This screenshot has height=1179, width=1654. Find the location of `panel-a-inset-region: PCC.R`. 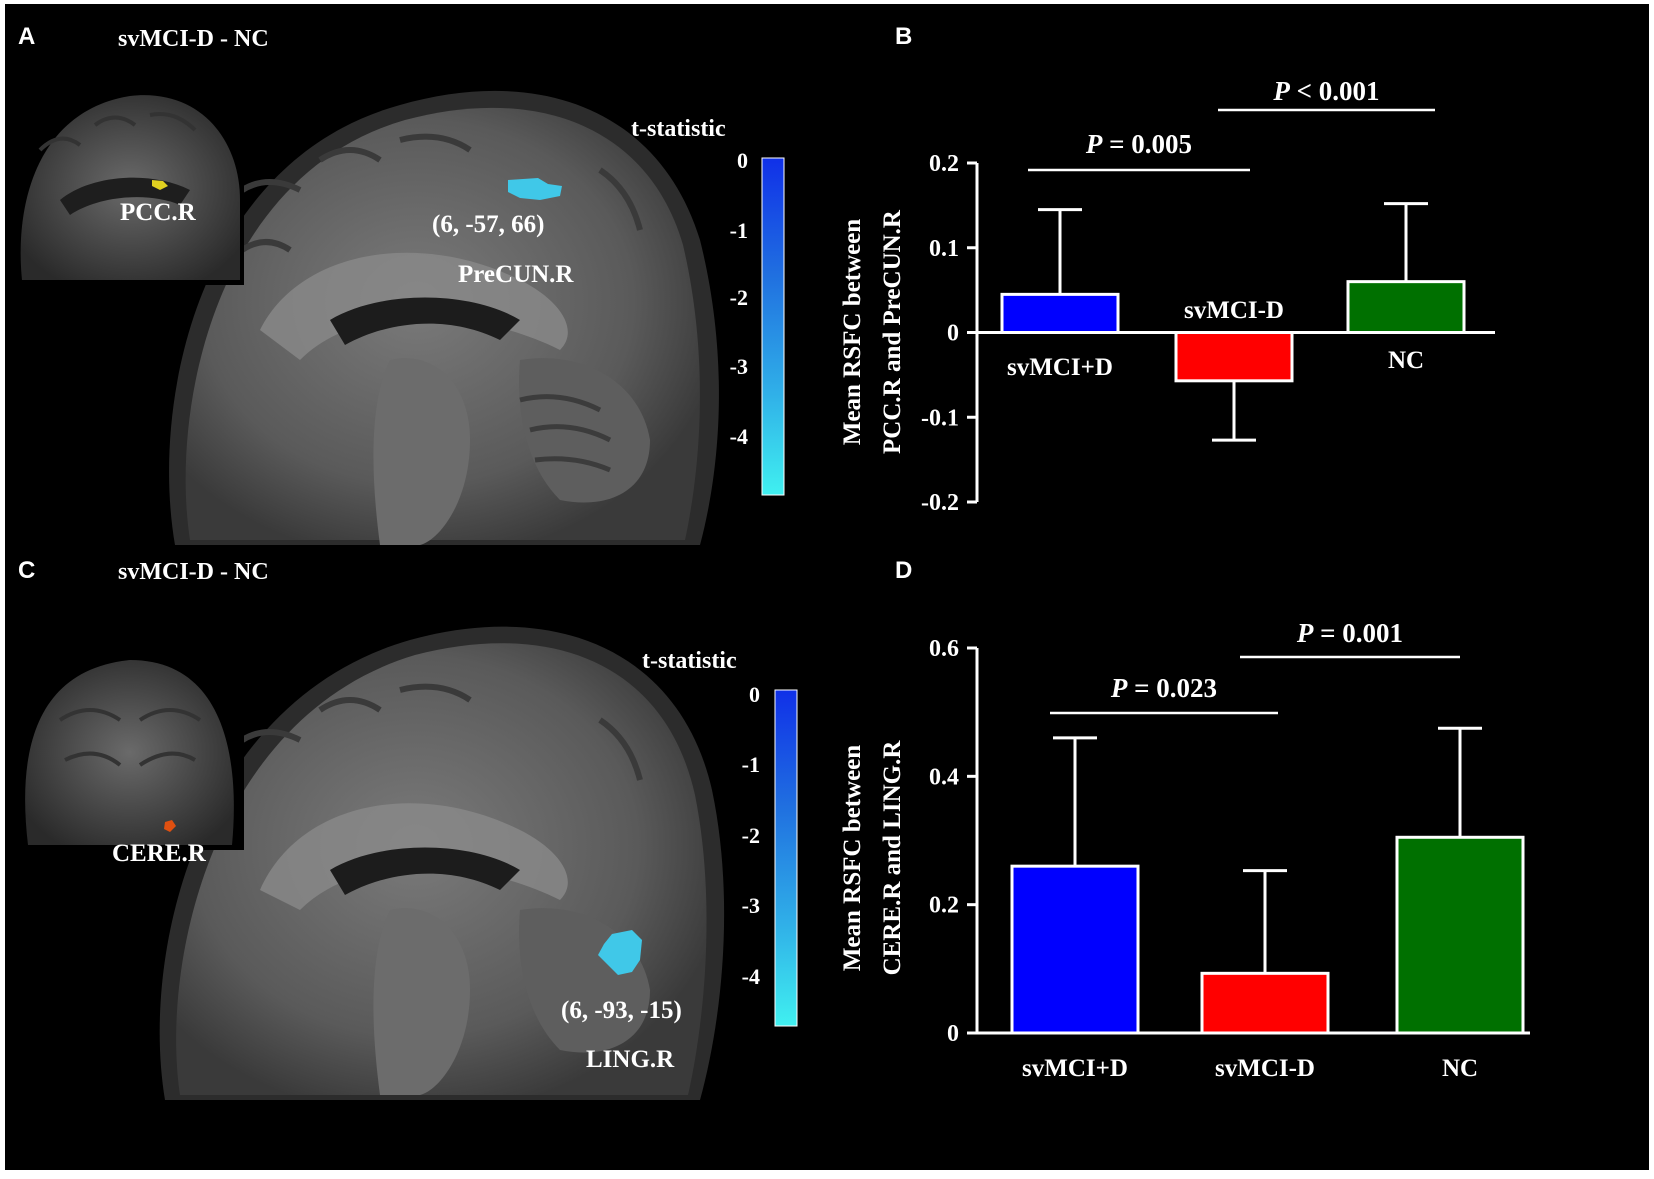

panel-a-inset-region: PCC.R is located at coordinates (158, 212).